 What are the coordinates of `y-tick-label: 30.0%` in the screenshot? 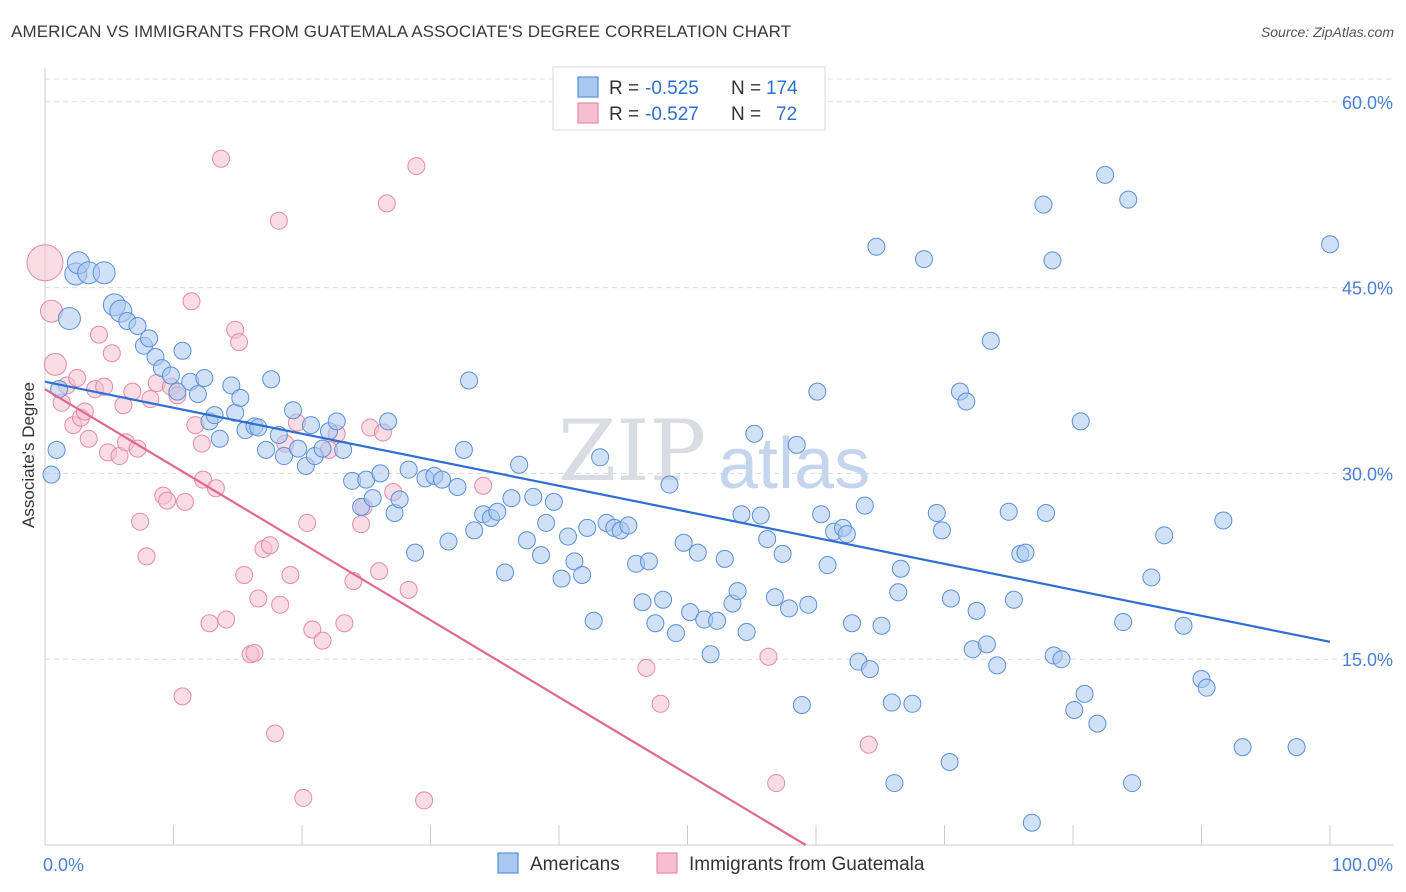 It's located at (1367, 474).